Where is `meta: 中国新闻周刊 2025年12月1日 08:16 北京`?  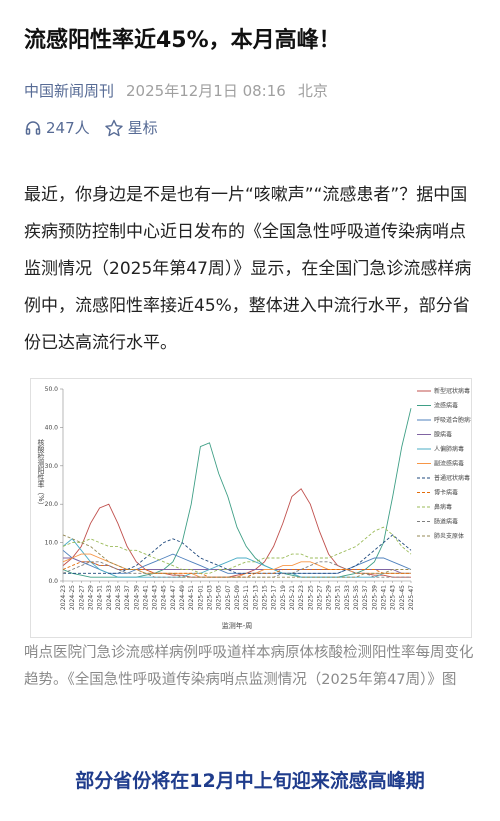
meta: 中国新闻周刊 2025年12月1日 08:16 北京 is located at coordinates (176, 90).